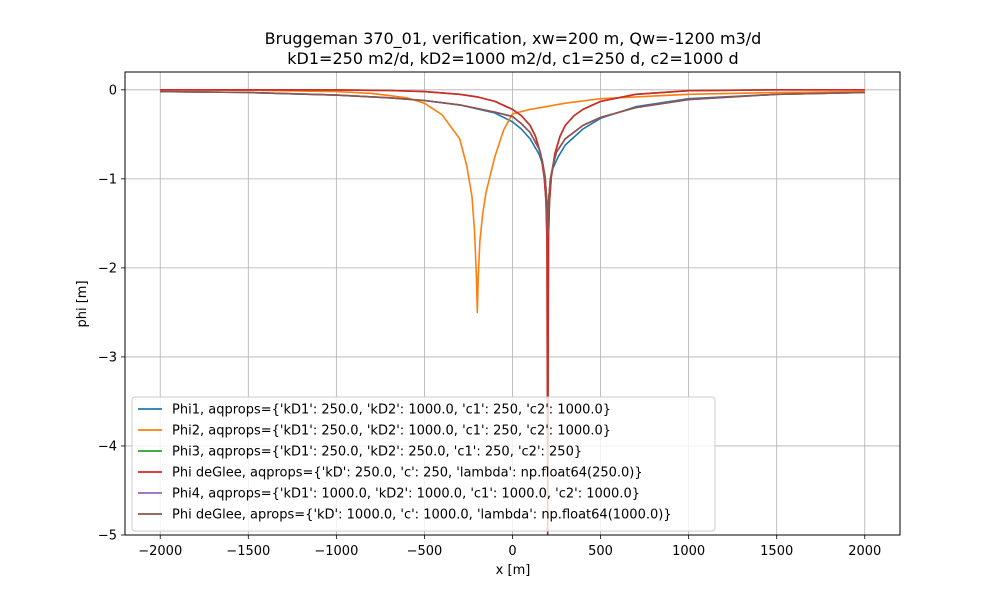 The height and width of the screenshot is (600, 1000). What do you see at coordinates (864, 551) in the screenshot?
I see `x-tick-label: 2000` at bounding box center [864, 551].